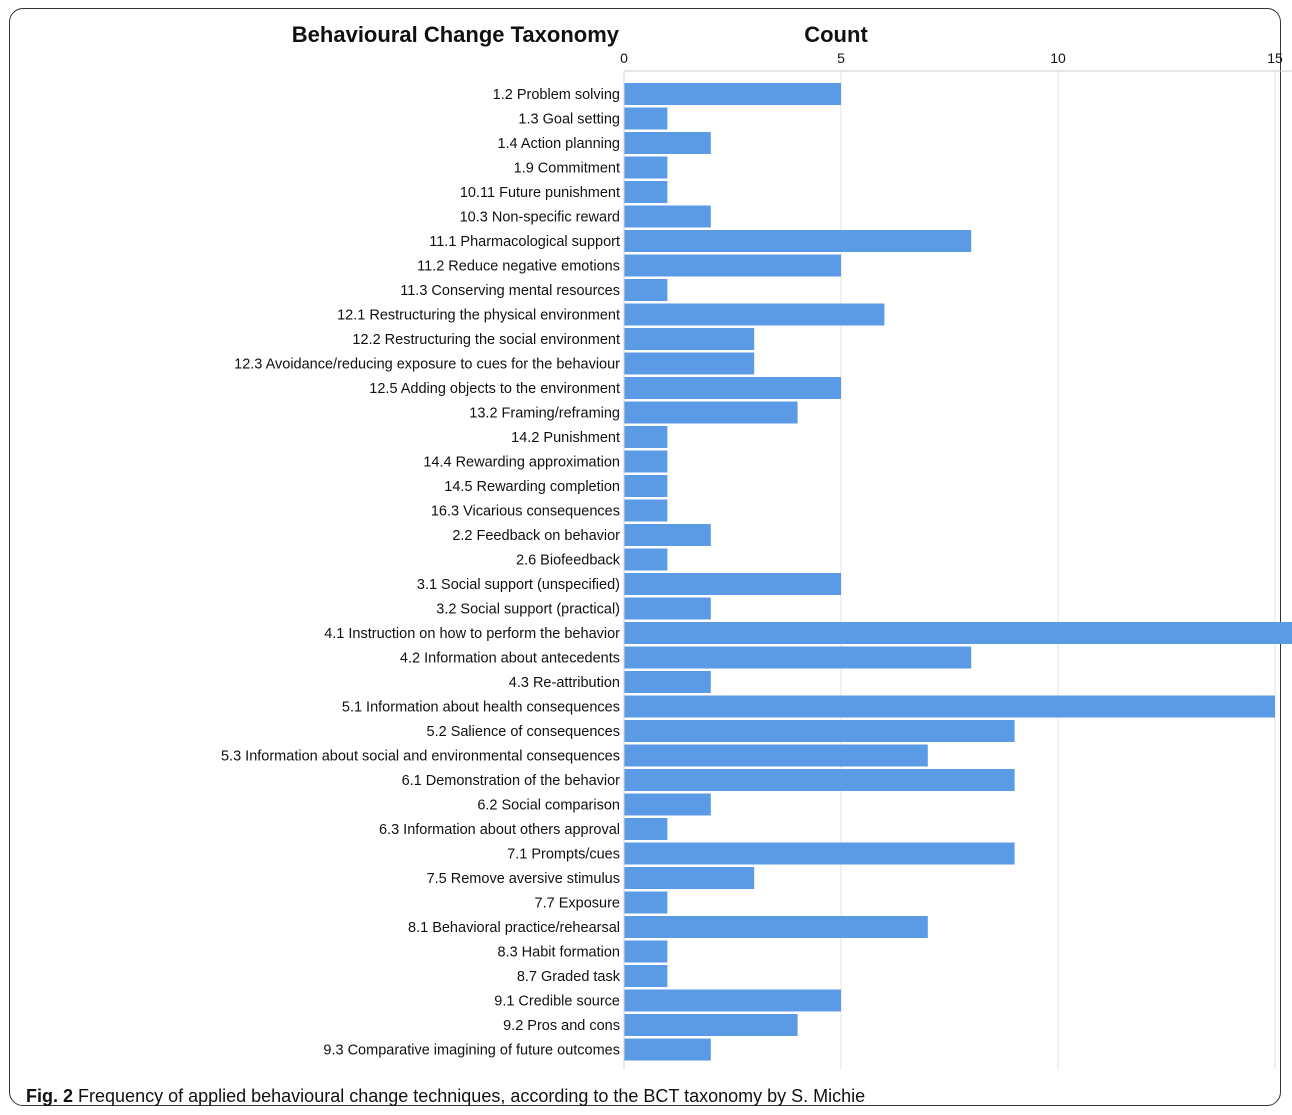 Image resolution: width=1292 pixels, height=1115 pixels. What do you see at coordinates (565, 438) in the screenshot?
I see `category-label: 14.2 Punishment` at bounding box center [565, 438].